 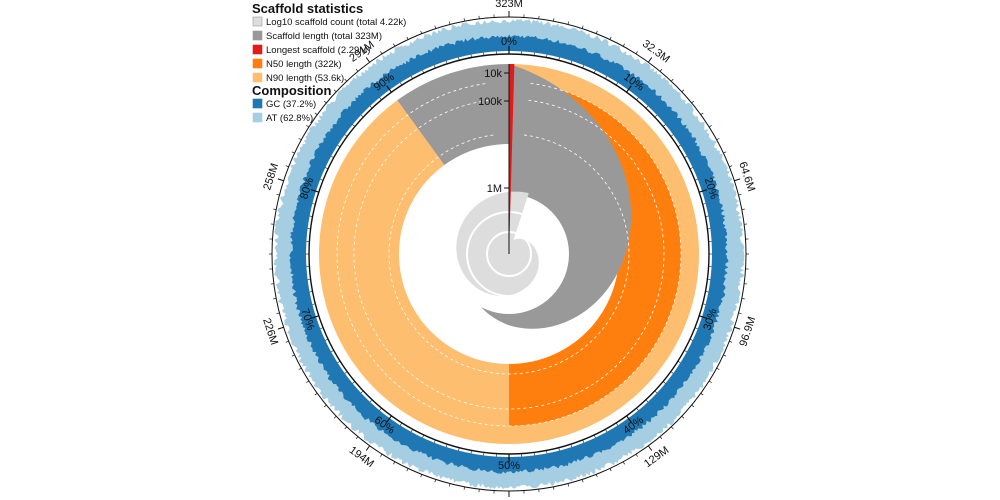 What do you see at coordinates (509, 5) in the screenshot?
I see `outer-tick-label: 323M` at bounding box center [509, 5].